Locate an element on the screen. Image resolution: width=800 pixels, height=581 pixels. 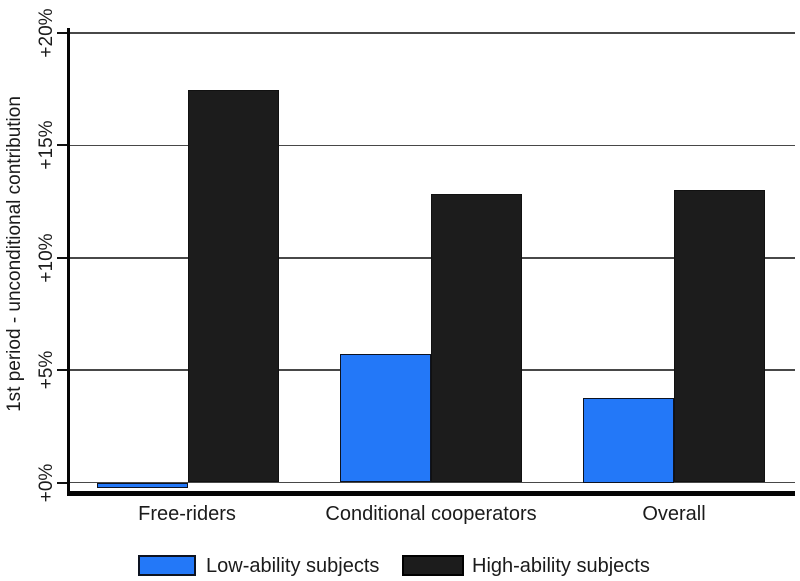
bar-high-ability-subjects-free-riders is located at coordinates (233, 286).